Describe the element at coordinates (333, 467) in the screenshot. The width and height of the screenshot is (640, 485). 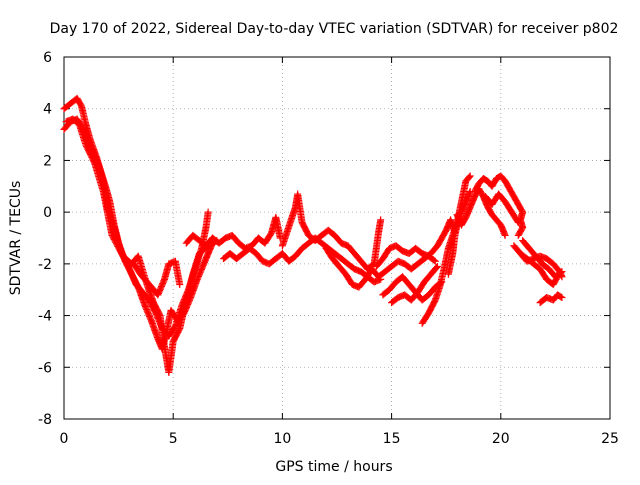
I see `x-axis-label: GPS time / hours` at that location.